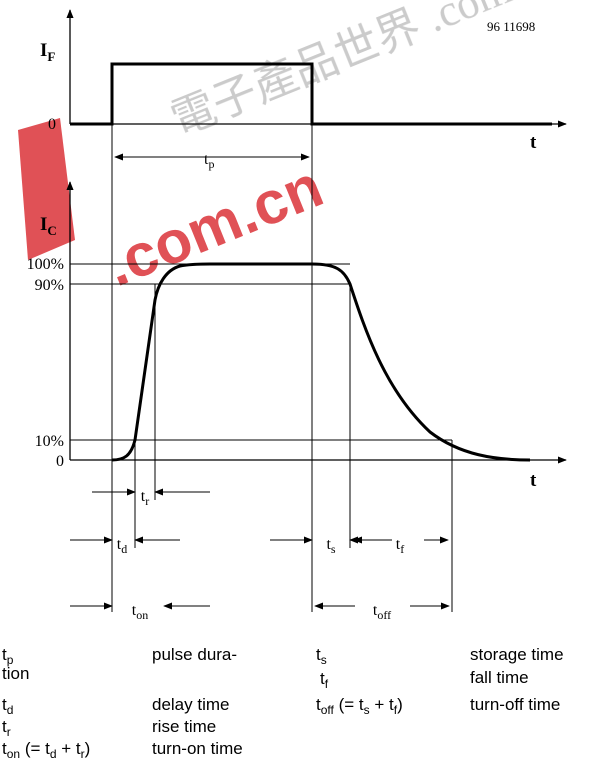 This screenshot has height=766, width=590. Describe the element at coordinates (140, 612) in the screenshot. I see `ton-label: ton` at that location.